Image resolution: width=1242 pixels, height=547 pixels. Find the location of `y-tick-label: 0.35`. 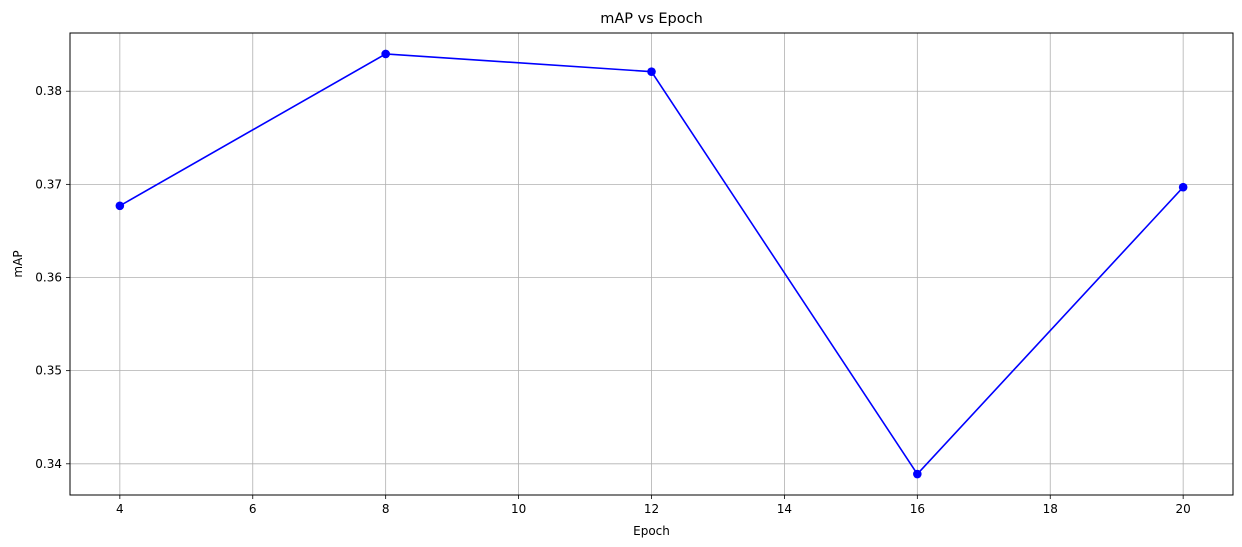

y-tick-label: 0.35 is located at coordinates (48, 371).